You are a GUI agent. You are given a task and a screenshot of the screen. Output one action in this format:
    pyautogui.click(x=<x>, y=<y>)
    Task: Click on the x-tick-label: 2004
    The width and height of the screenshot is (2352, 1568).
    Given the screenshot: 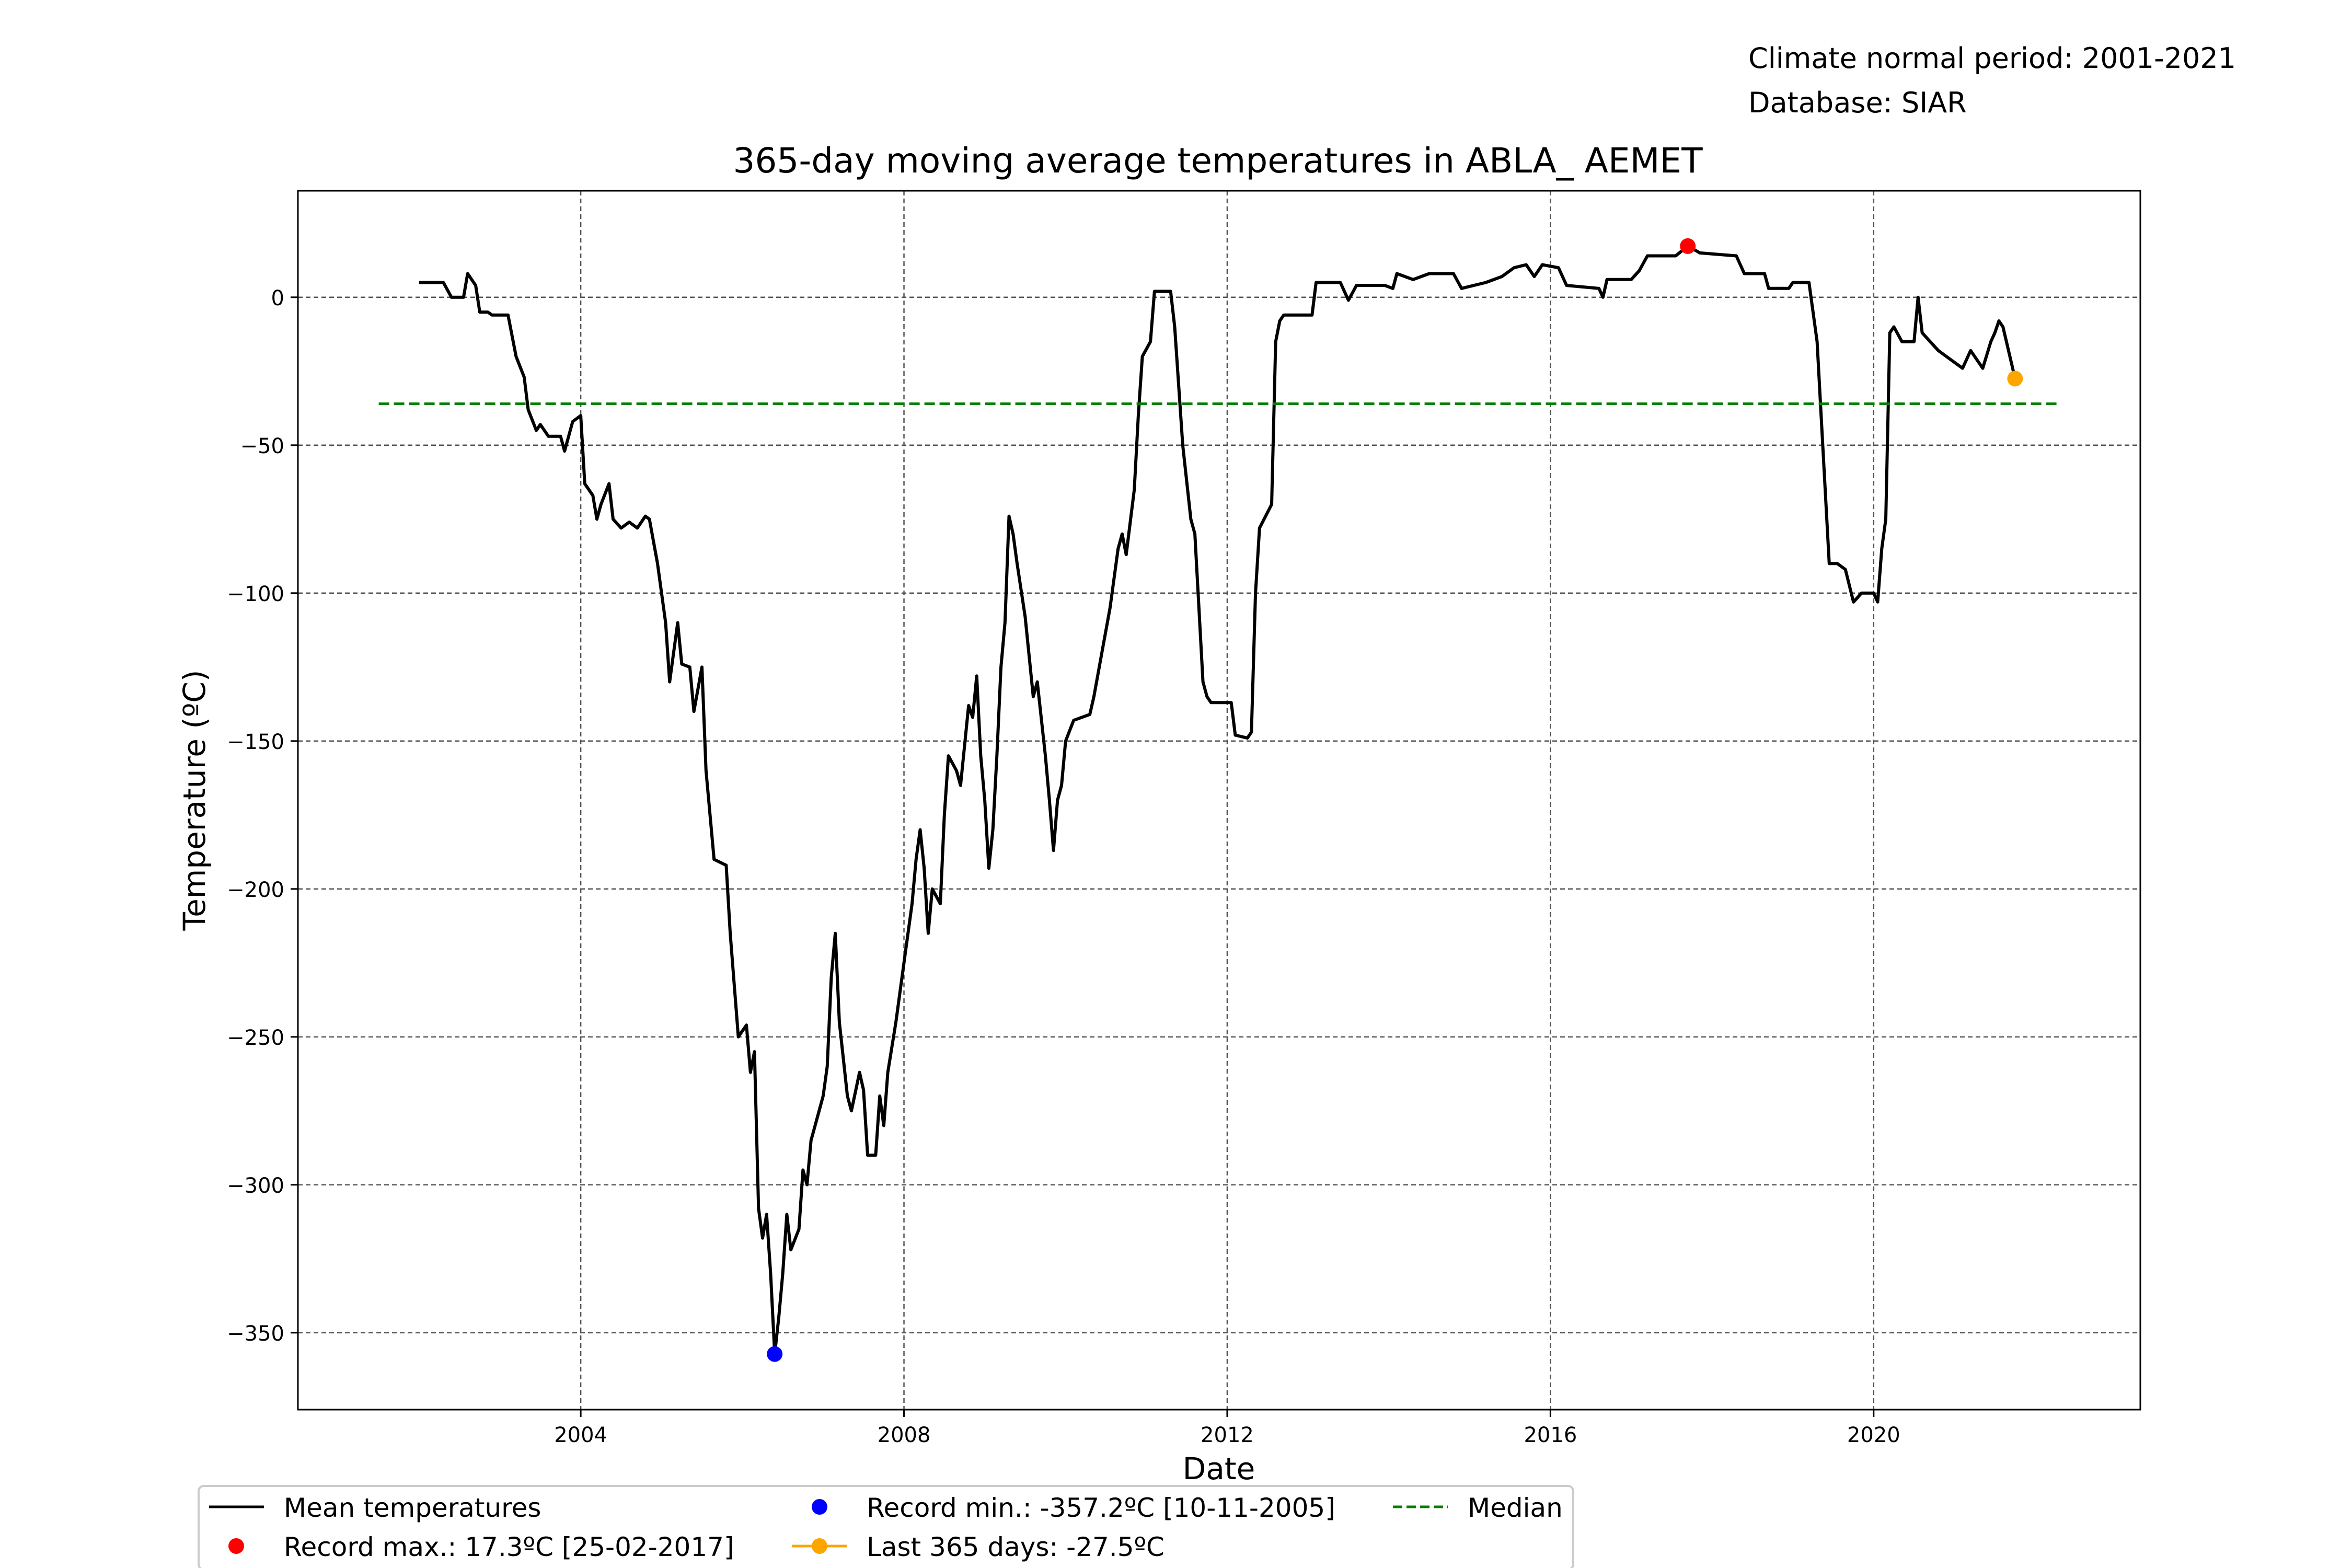 What is the action you would take?
    pyautogui.click(x=580, y=1435)
    